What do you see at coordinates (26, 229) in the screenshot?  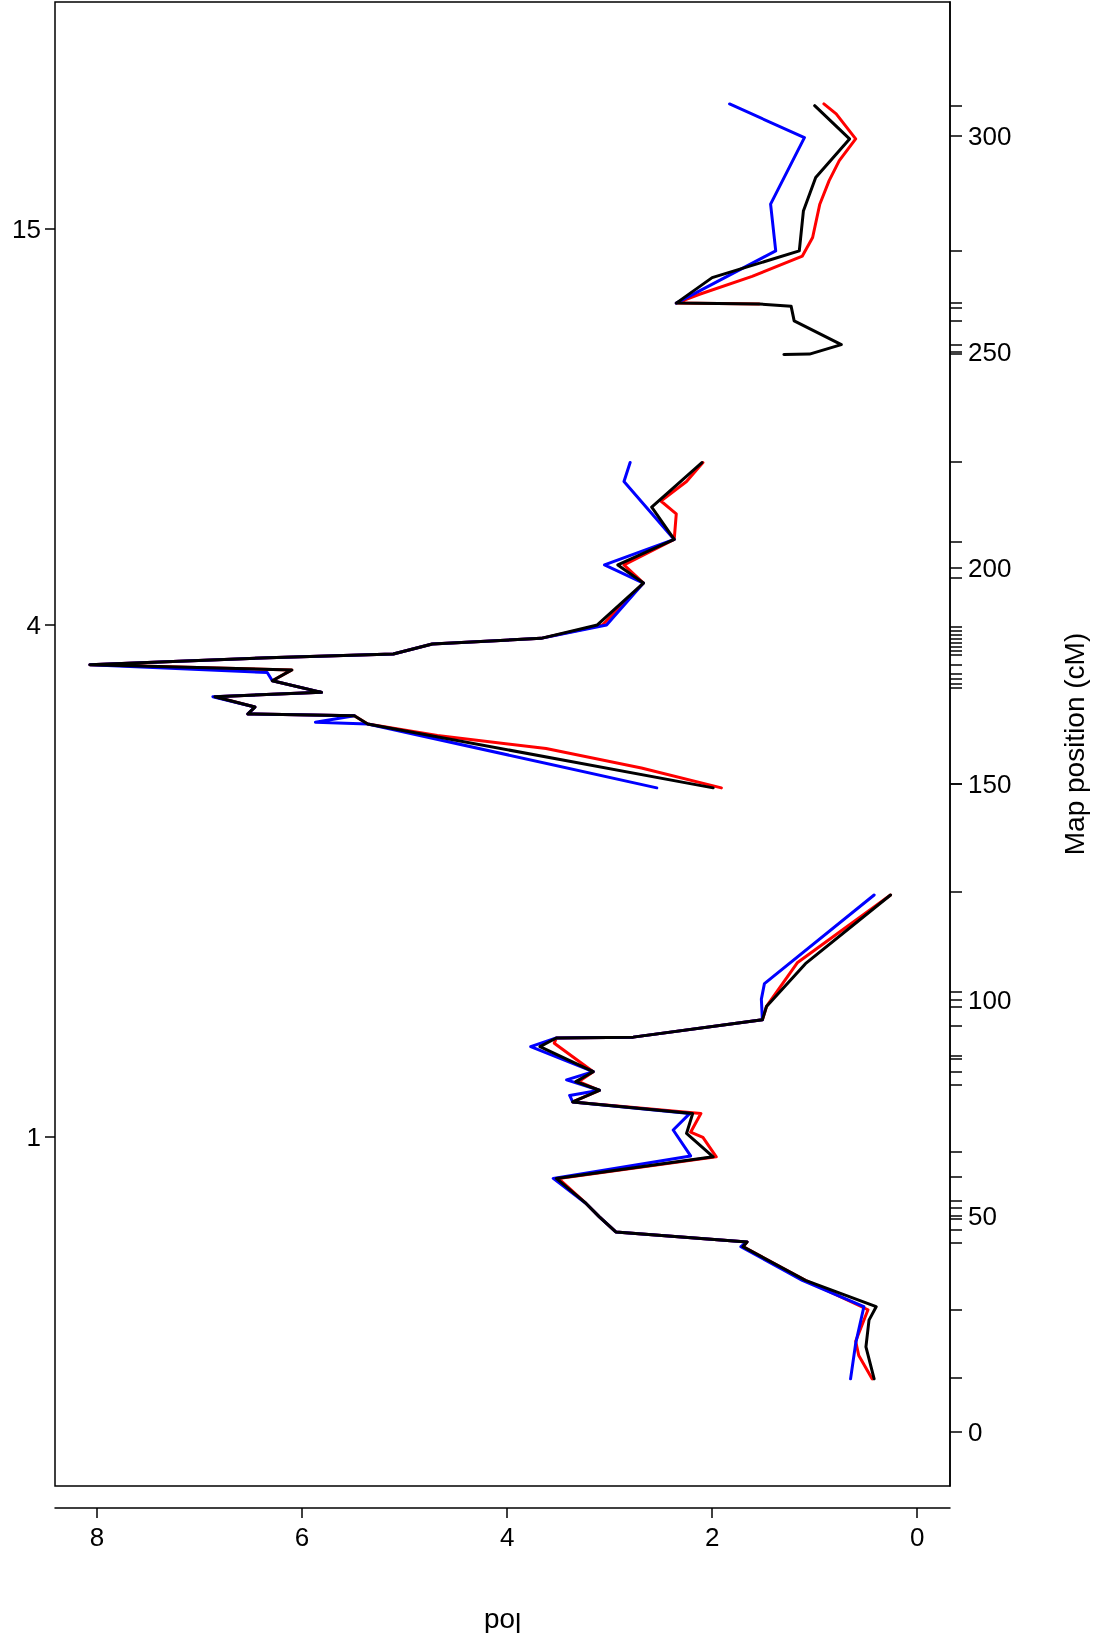 I see `text: 15` at bounding box center [26, 229].